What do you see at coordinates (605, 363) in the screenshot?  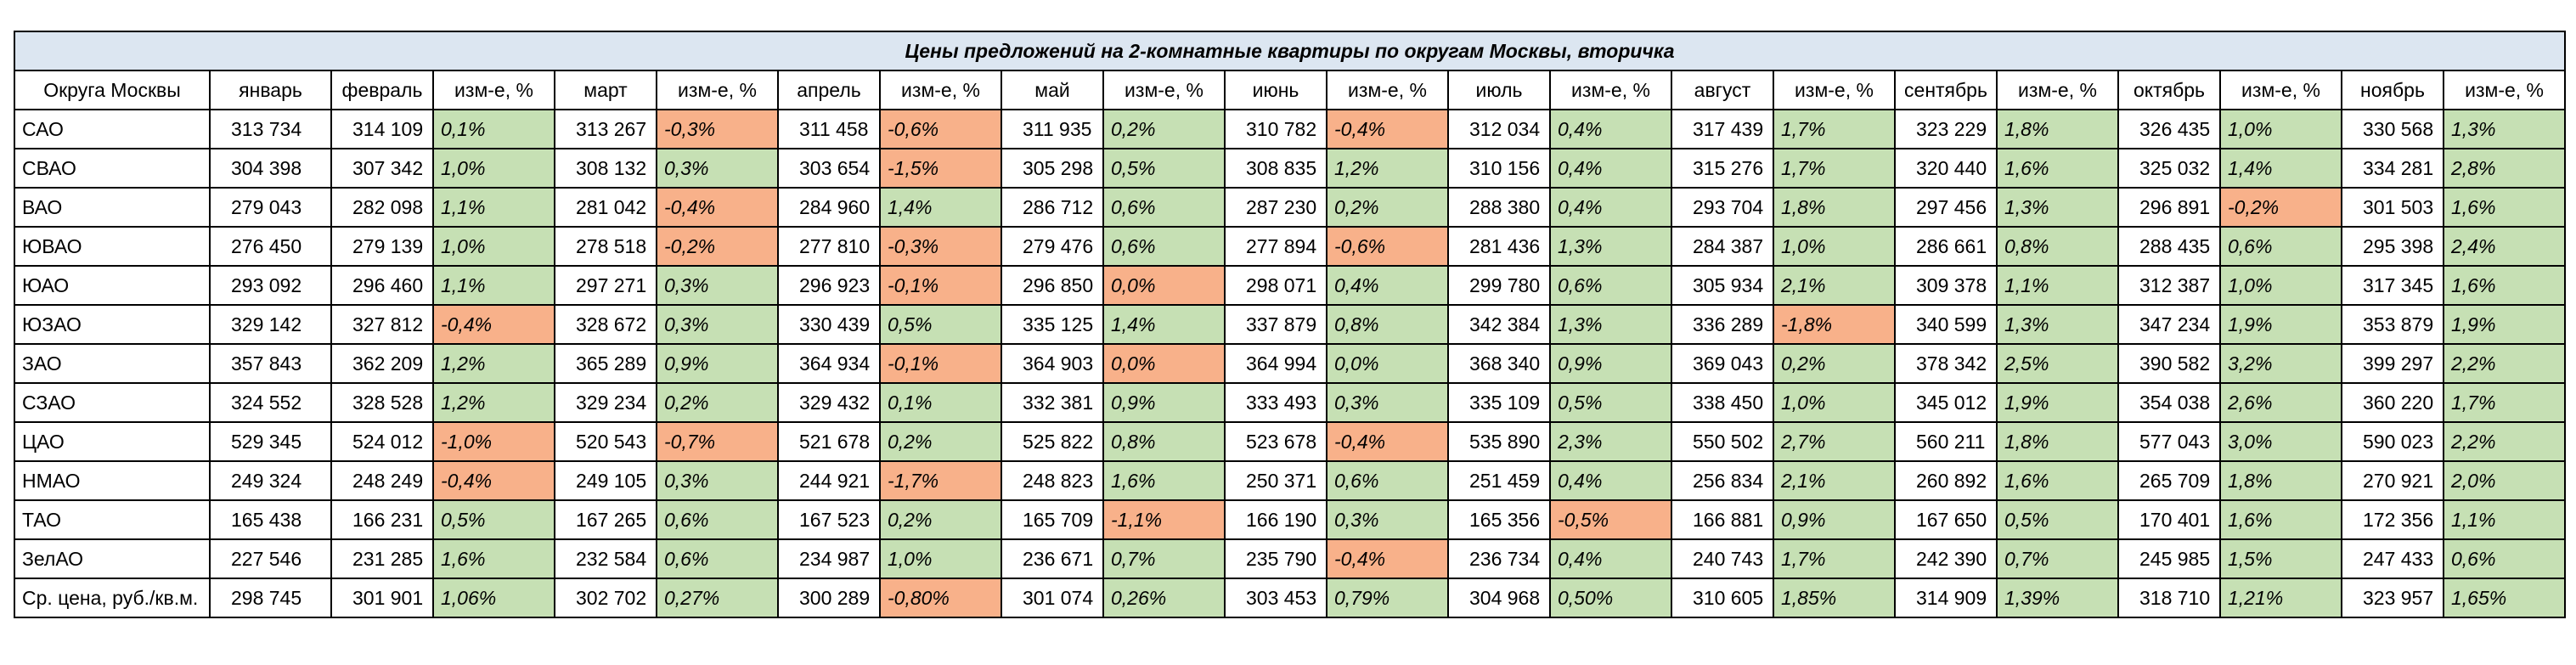 I see `price-cell: 365 289` at bounding box center [605, 363].